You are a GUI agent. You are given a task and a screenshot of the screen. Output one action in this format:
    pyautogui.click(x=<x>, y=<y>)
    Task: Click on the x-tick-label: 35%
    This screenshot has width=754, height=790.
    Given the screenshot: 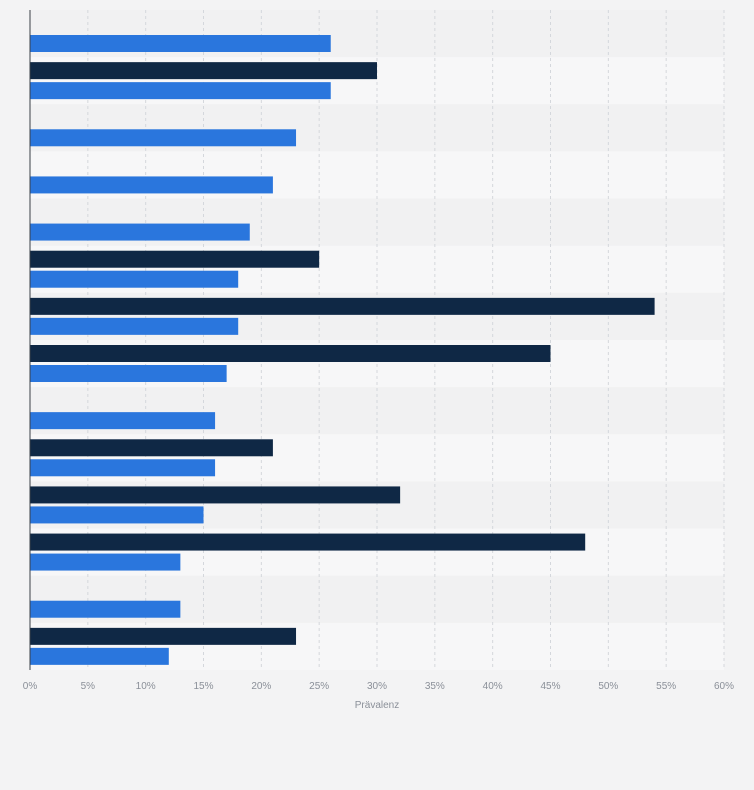 What is the action you would take?
    pyautogui.click(x=435, y=686)
    